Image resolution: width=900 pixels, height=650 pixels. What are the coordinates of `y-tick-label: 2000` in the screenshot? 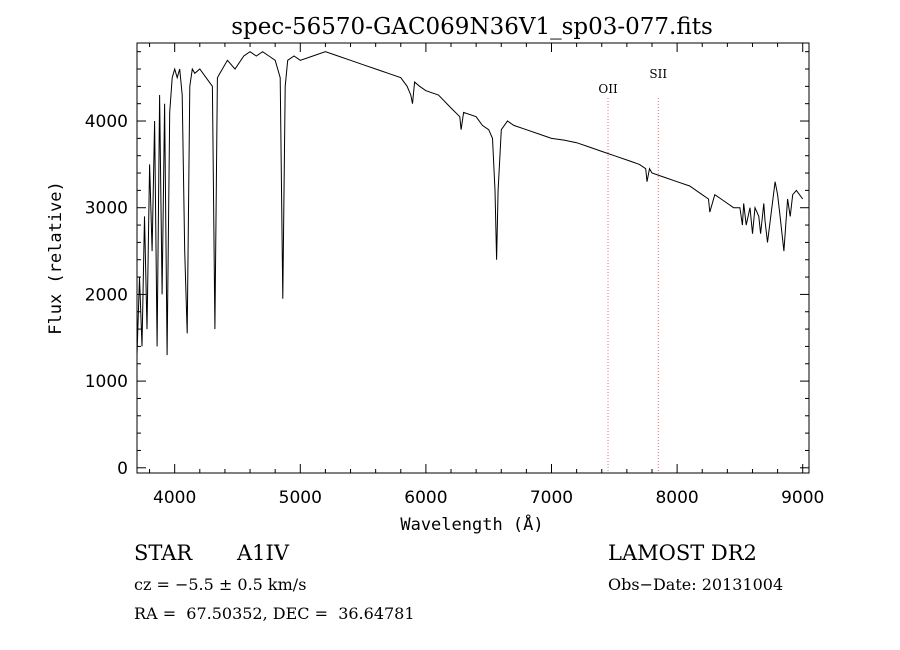 It's located at (106, 295).